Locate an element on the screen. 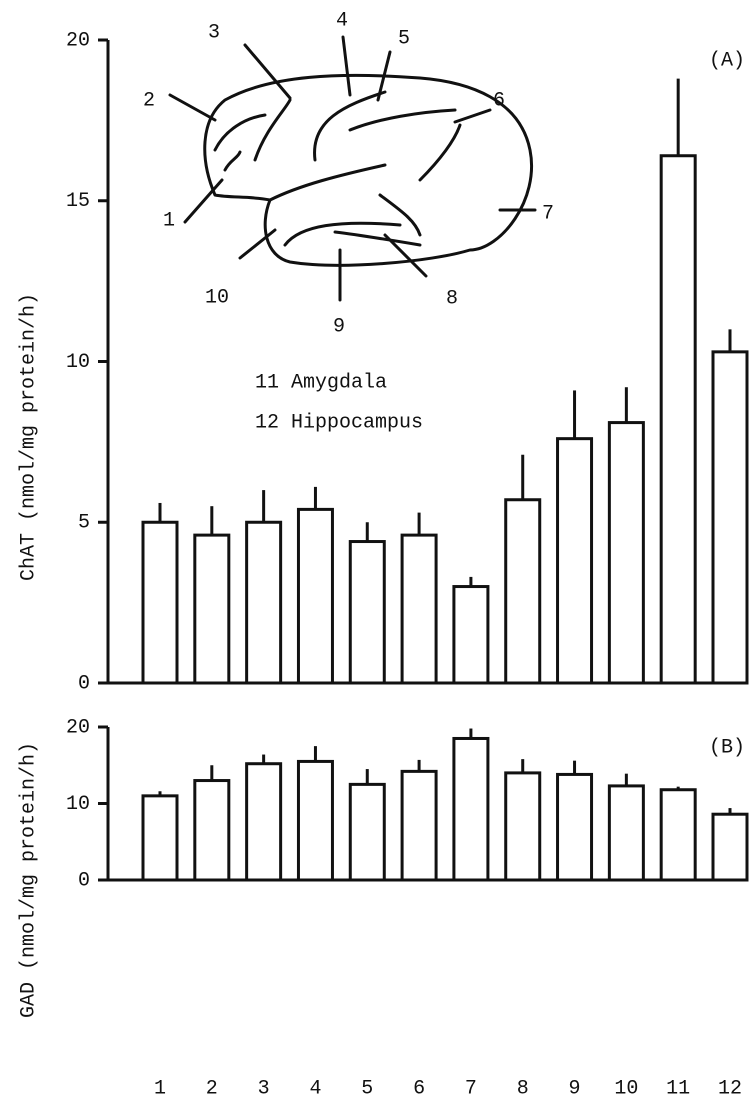 This screenshot has height=1111, width=750. x-tick-label: 2 is located at coordinates (212, 1088).